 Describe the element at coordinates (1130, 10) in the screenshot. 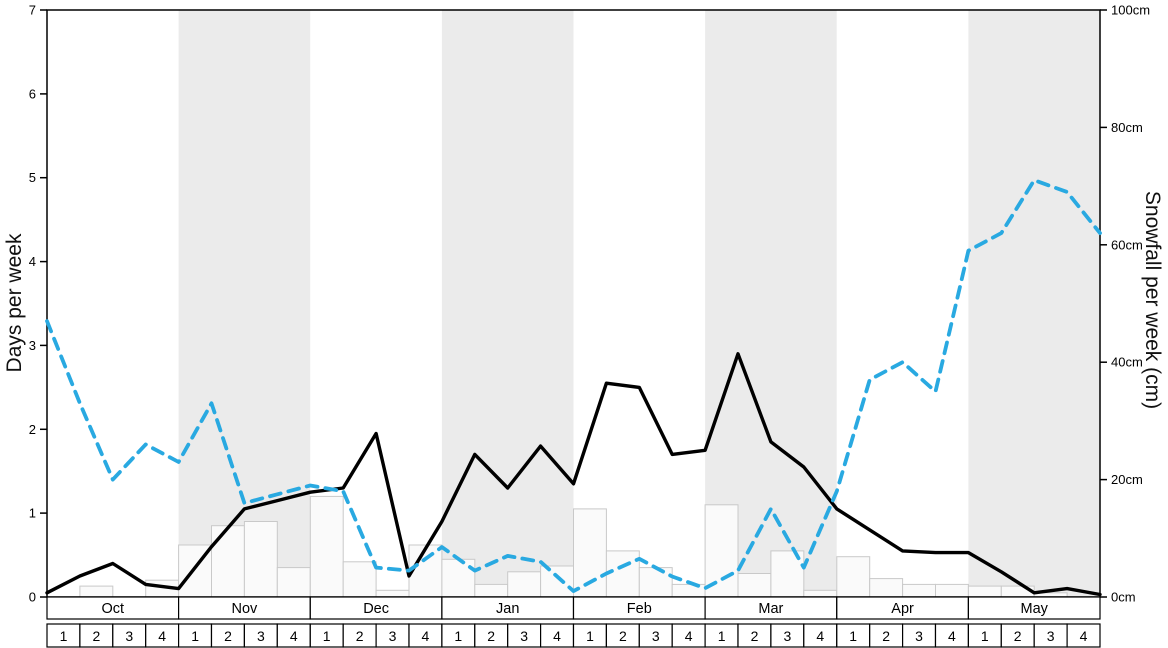

I see `right-axis-tick-label: 100cm` at that location.